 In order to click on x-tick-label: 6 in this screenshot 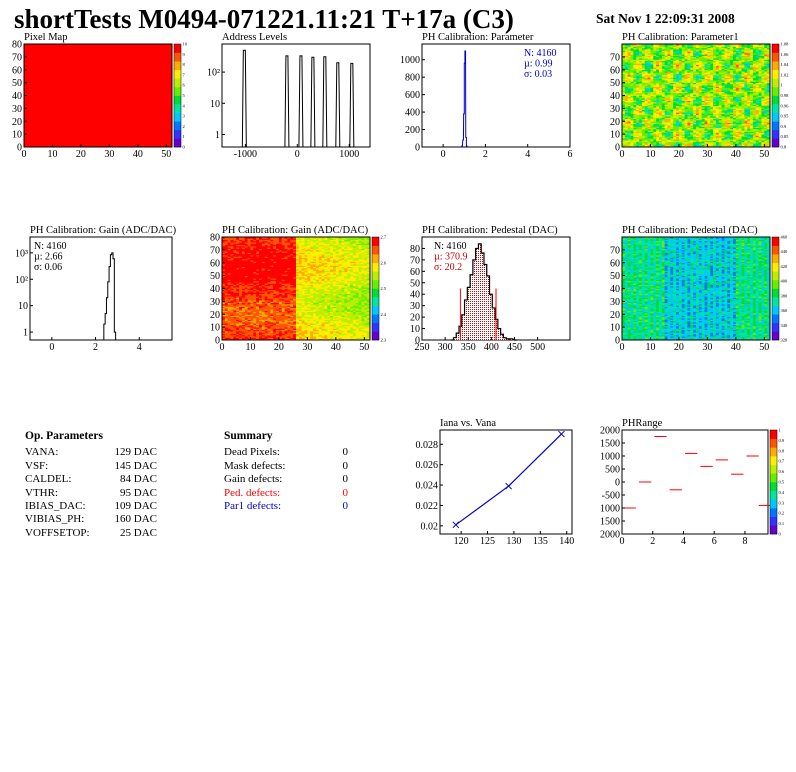, I will do `click(570, 154)`.